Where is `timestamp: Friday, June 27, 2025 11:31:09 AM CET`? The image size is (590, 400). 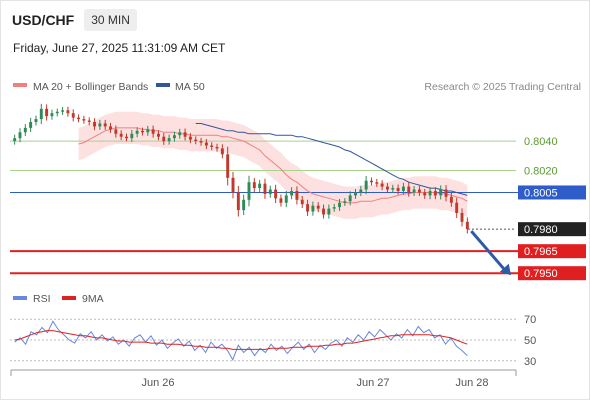 timestamp: Friday, June 27, 2025 11:31:09 AM CET is located at coordinates (119, 48).